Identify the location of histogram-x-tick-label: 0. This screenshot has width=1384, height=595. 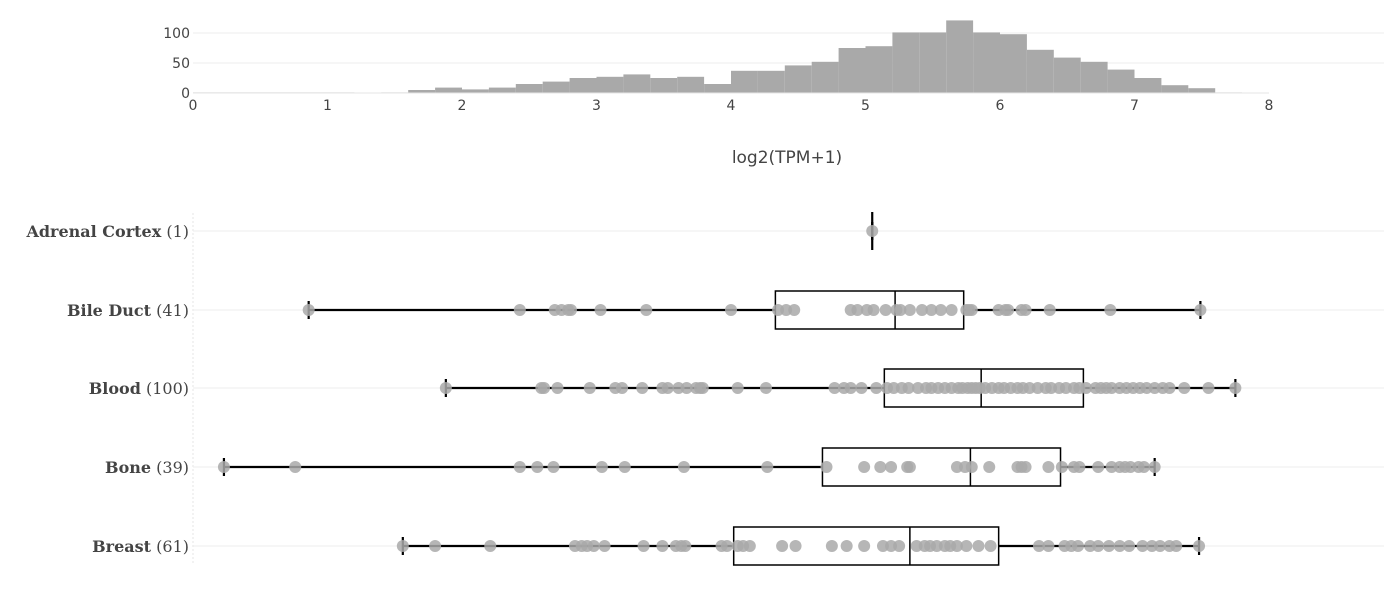
(193, 106).